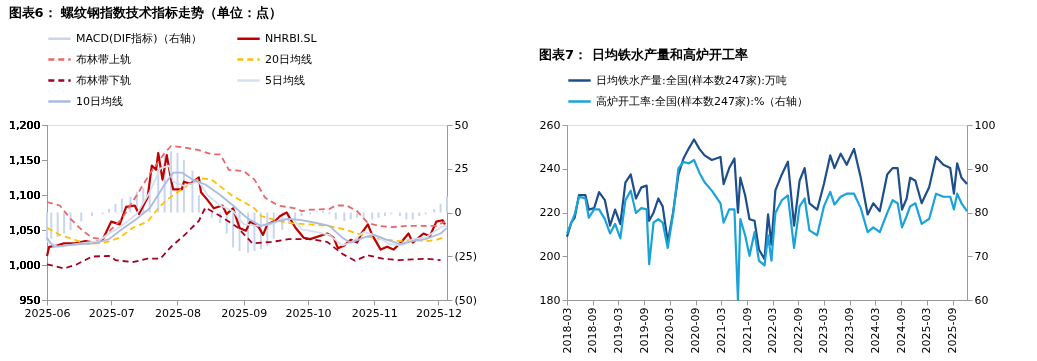  What do you see at coordinates (927, 330) in the screenshot?
I see `x-tick-label: 2025-03` at bounding box center [927, 330].